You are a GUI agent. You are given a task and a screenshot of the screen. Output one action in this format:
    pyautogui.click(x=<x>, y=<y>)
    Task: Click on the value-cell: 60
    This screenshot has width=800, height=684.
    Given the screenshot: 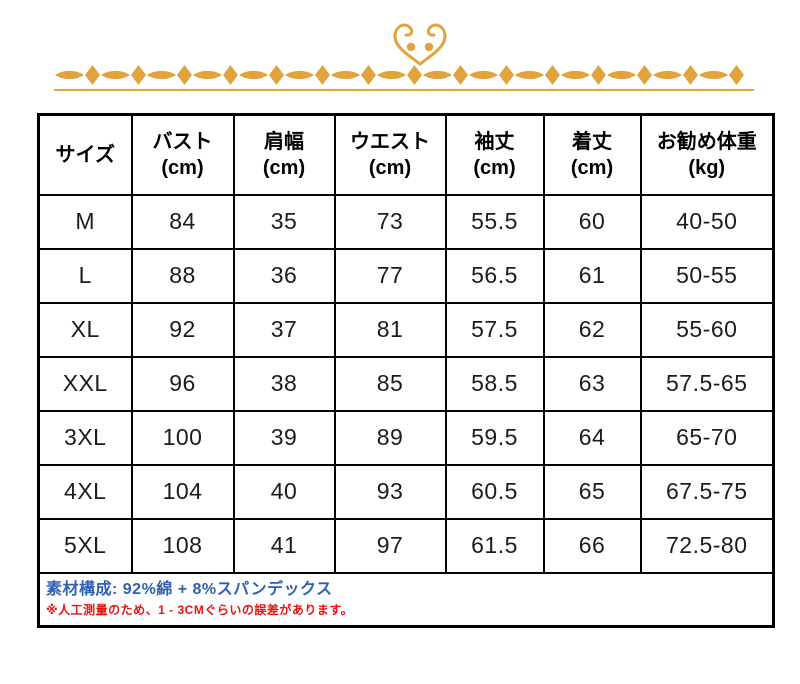 What is the action you would take?
    pyautogui.click(x=592, y=221)
    